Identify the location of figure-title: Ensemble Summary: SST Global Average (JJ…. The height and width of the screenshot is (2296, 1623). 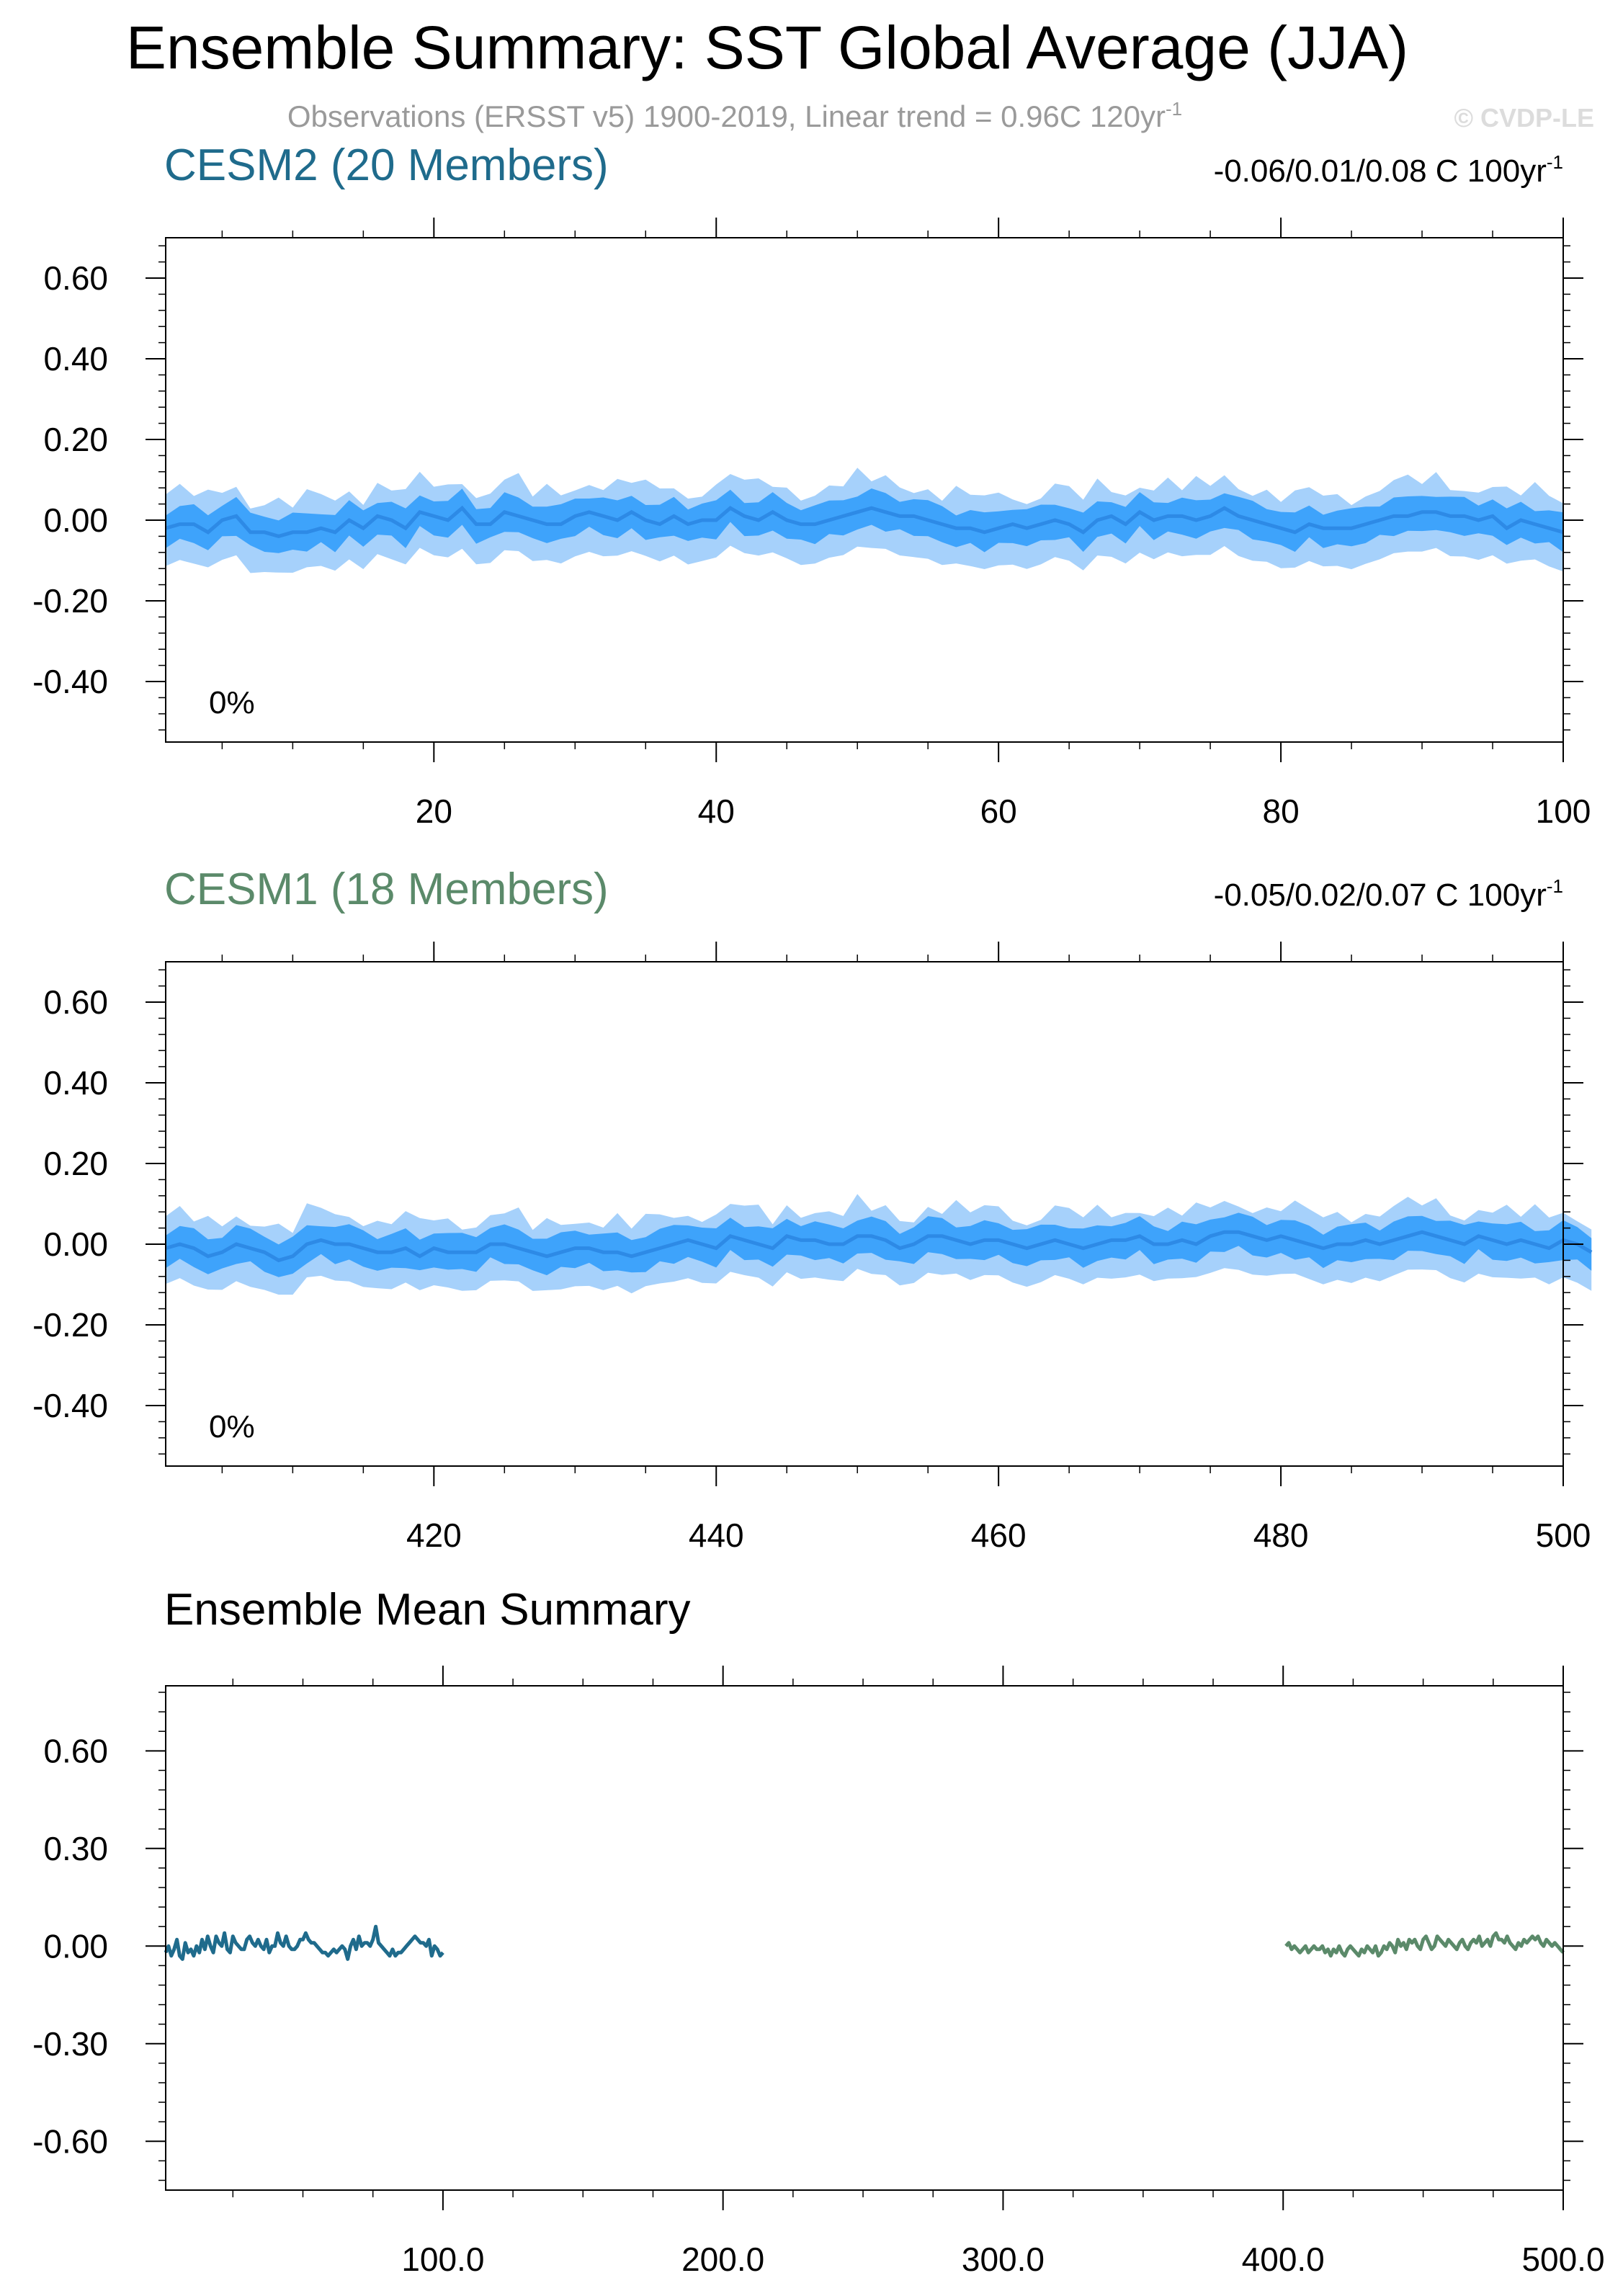
(767, 47).